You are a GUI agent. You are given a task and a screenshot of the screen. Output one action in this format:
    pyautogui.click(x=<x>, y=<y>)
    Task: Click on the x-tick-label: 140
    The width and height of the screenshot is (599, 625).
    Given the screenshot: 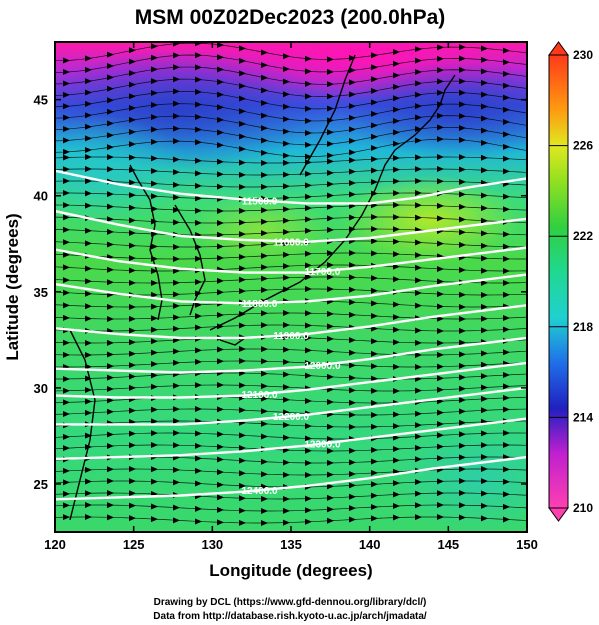 What is the action you would take?
    pyautogui.click(x=370, y=544)
    